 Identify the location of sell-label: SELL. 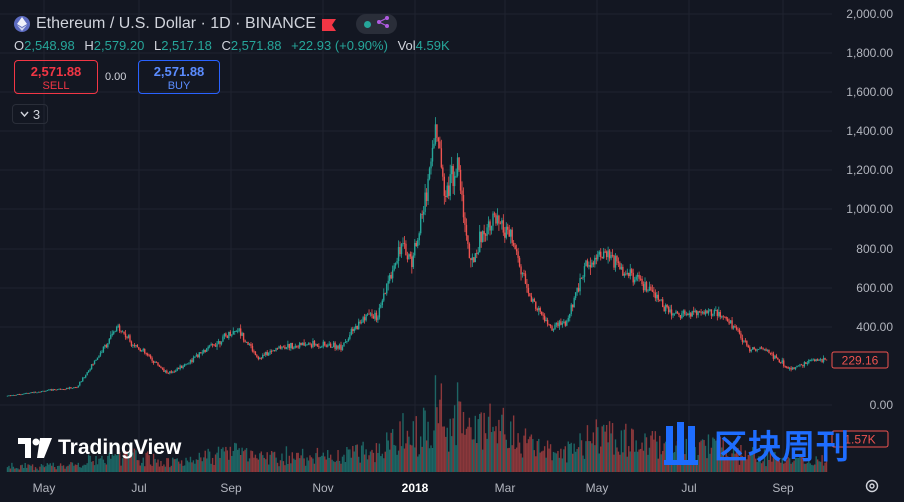
(56, 86).